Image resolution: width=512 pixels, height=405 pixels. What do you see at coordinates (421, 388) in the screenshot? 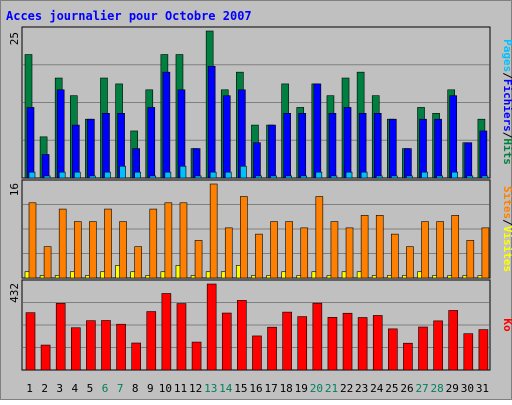
I see `x-label-day-27: 27` at bounding box center [421, 388].